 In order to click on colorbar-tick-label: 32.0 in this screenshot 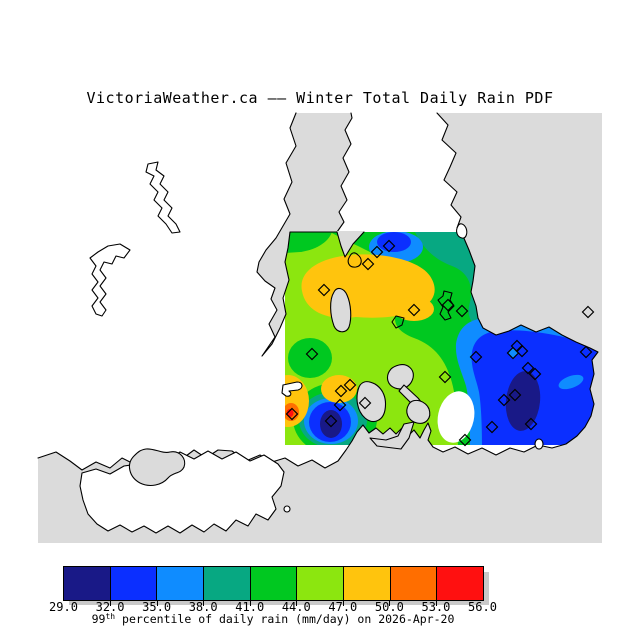, I will do `click(110, 607)`.